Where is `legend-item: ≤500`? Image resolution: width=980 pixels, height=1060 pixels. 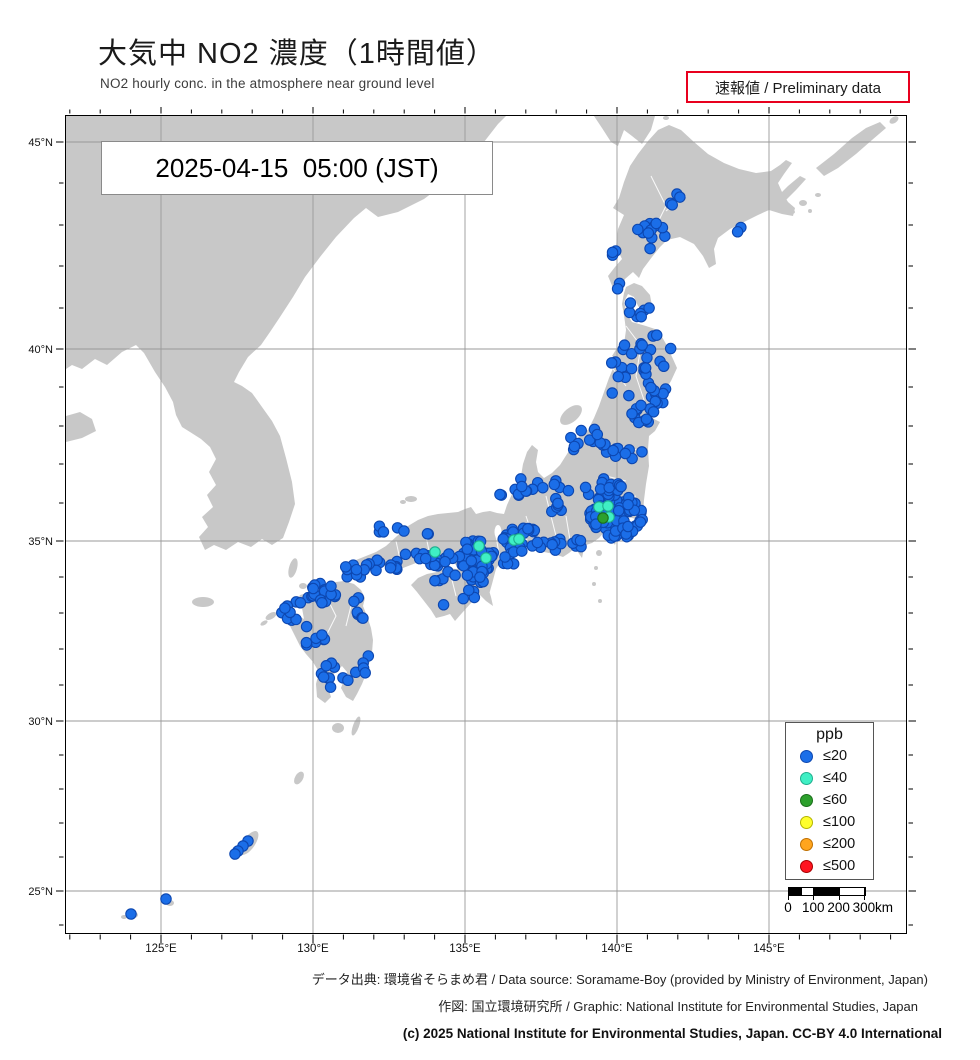 legend-item: ≤500 is located at coordinates (829, 866).